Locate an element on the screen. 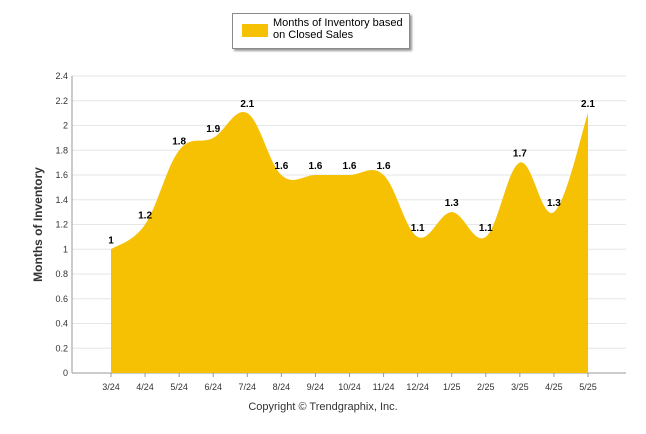 This screenshot has width=646, height=434. copyright-footer: Copyright © Trendgraphix, Inc. is located at coordinates (323, 407).